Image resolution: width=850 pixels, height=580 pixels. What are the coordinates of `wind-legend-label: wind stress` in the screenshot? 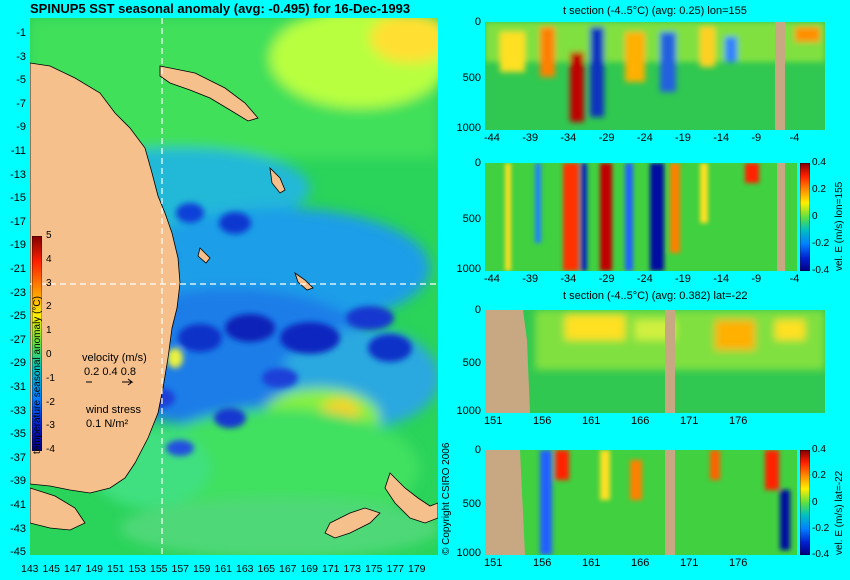 It's located at (114, 410).